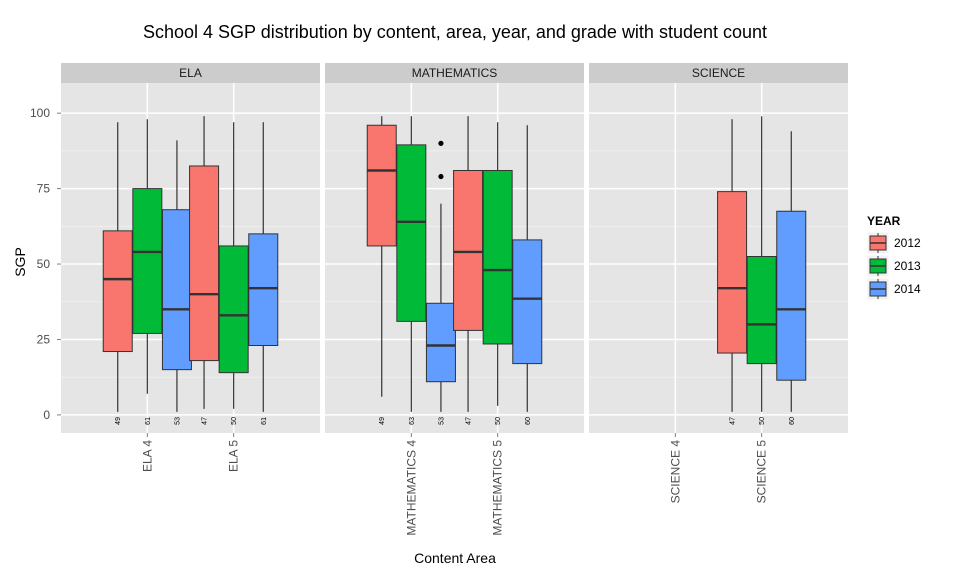 The height and width of the screenshot is (576, 960). I want to click on box-ela-4-2013: 61, so click(147, 272).